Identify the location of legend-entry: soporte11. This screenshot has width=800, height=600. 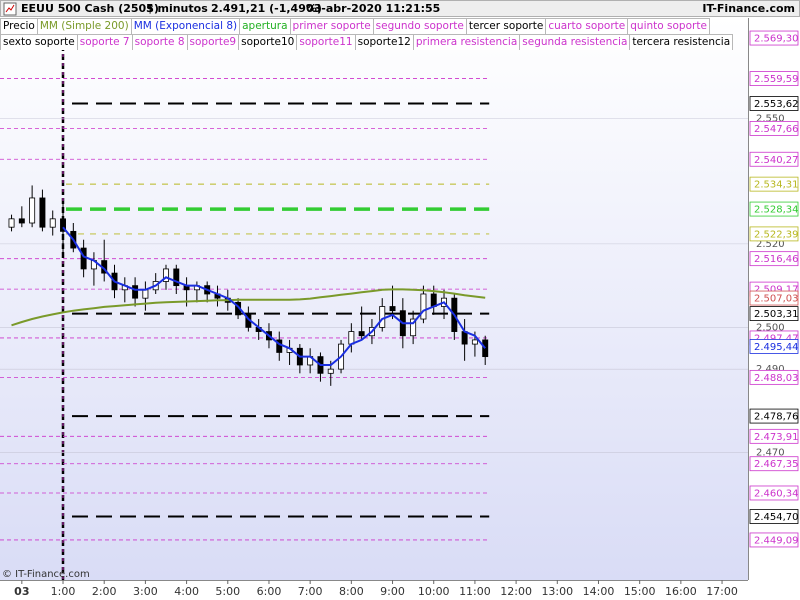
(326, 42).